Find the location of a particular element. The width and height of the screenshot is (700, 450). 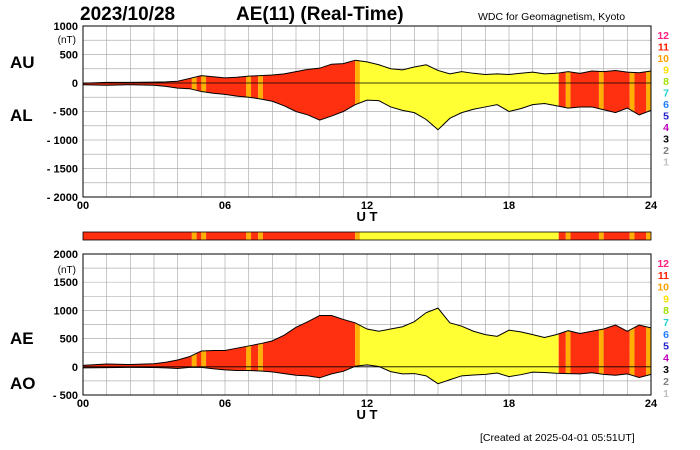

y-tick-label: 2000 is located at coordinates (66, 255).